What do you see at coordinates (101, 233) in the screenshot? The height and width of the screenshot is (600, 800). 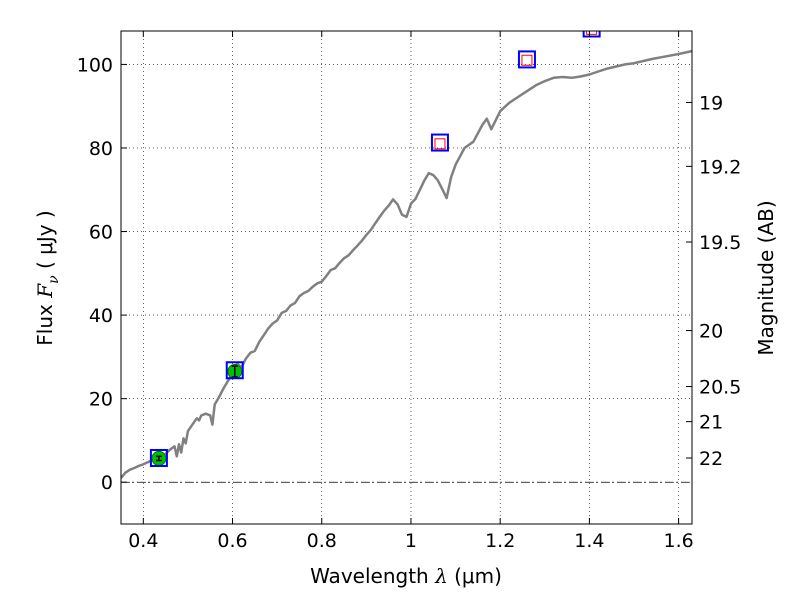 I see `y-tick-label: 60` at bounding box center [101, 233].